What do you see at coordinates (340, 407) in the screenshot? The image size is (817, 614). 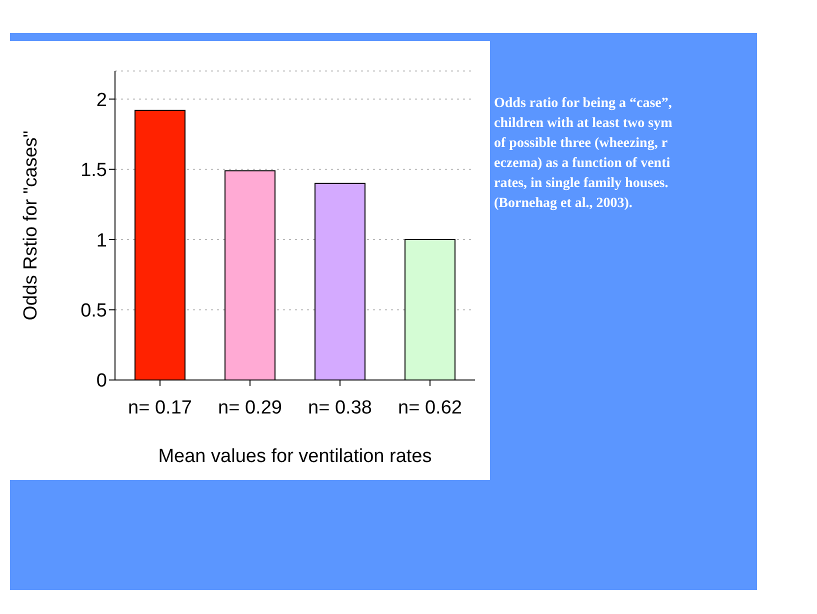 I see `x-tick-label: n= 0.38` at bounding box center [340, 407].